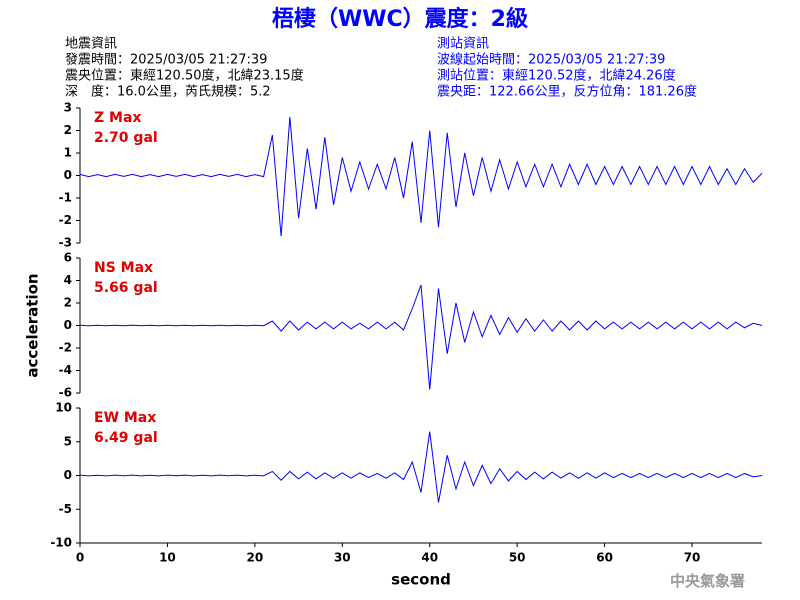  Describe the element at coordinates (123, 268) in the screenshot. I see `annotation: NS Max` at that location.